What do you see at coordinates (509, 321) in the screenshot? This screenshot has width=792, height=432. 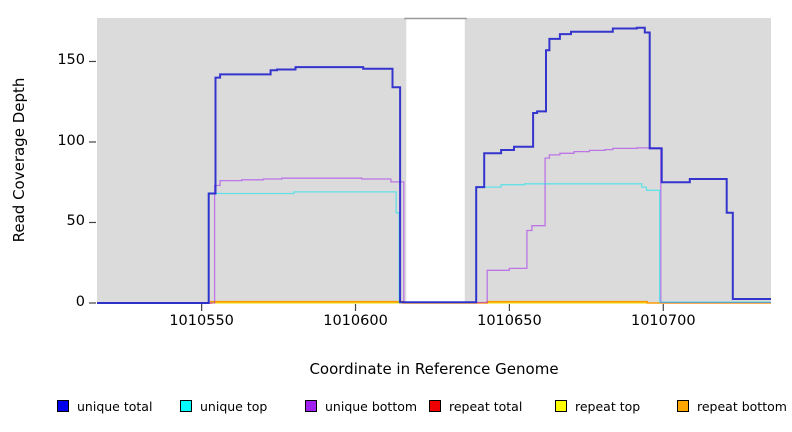 I see `x-tick-label: 1010650` at bounding box center [509, 321].